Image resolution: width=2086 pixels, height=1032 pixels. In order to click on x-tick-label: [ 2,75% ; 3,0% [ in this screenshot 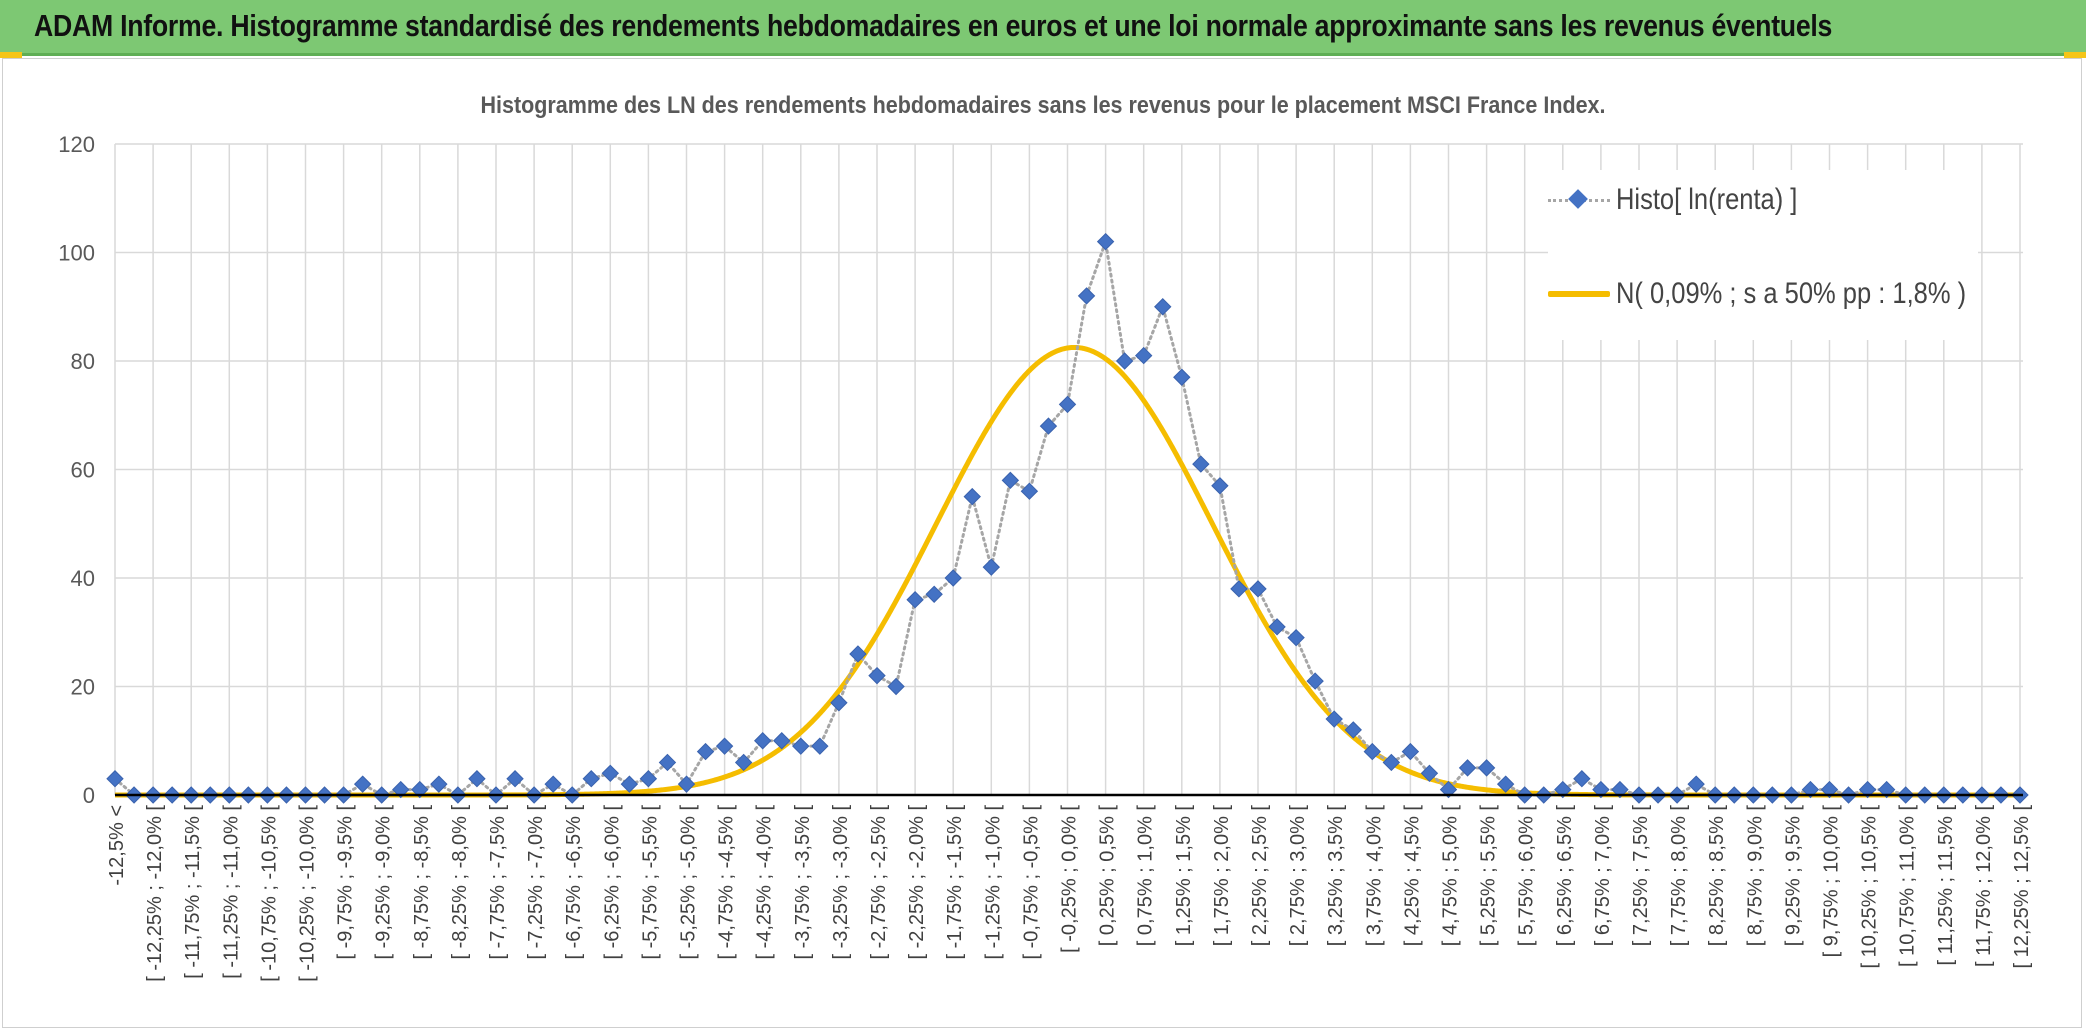, I will do `click(1298, 876)`.